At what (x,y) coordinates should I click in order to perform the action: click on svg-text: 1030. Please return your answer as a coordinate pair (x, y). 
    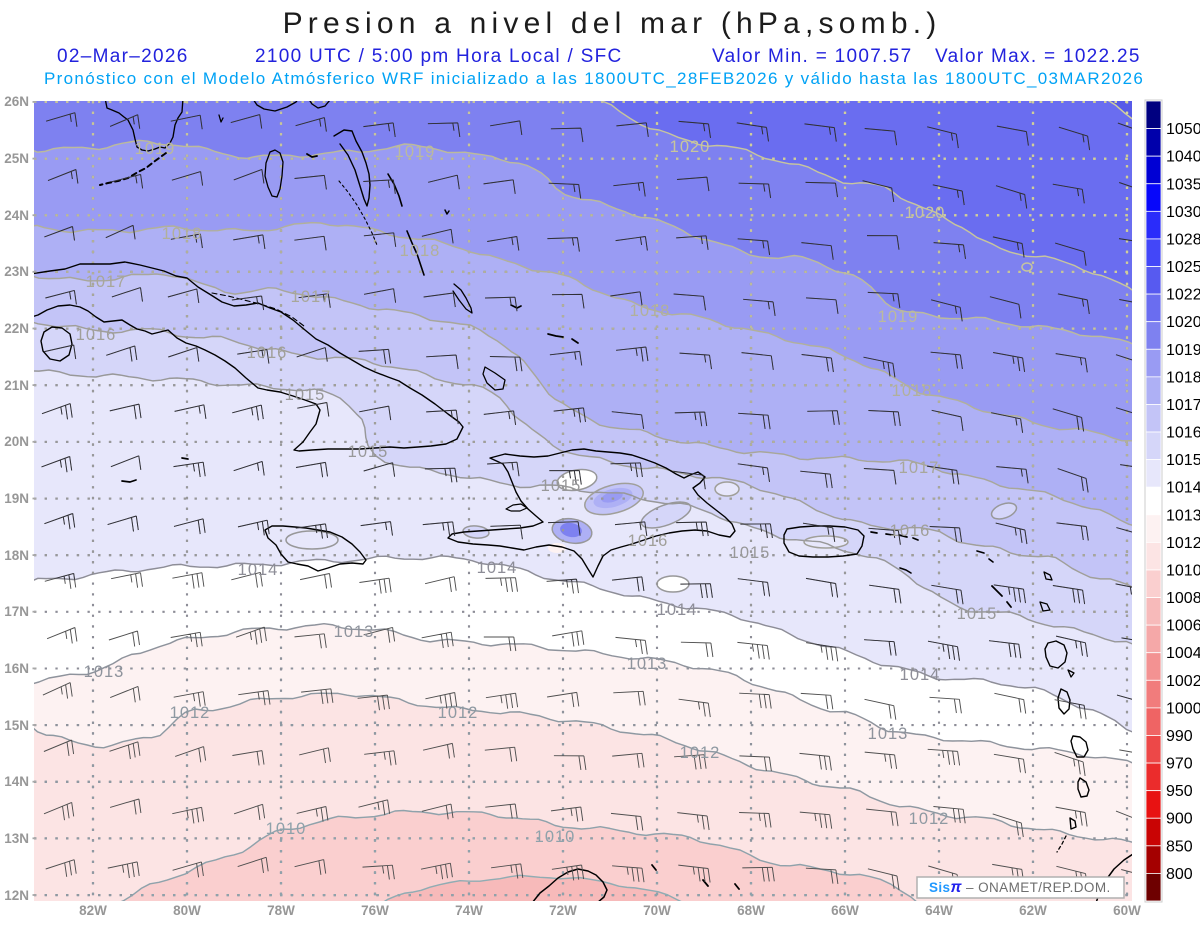
    Looking at the image, I should click on (1183, 212).